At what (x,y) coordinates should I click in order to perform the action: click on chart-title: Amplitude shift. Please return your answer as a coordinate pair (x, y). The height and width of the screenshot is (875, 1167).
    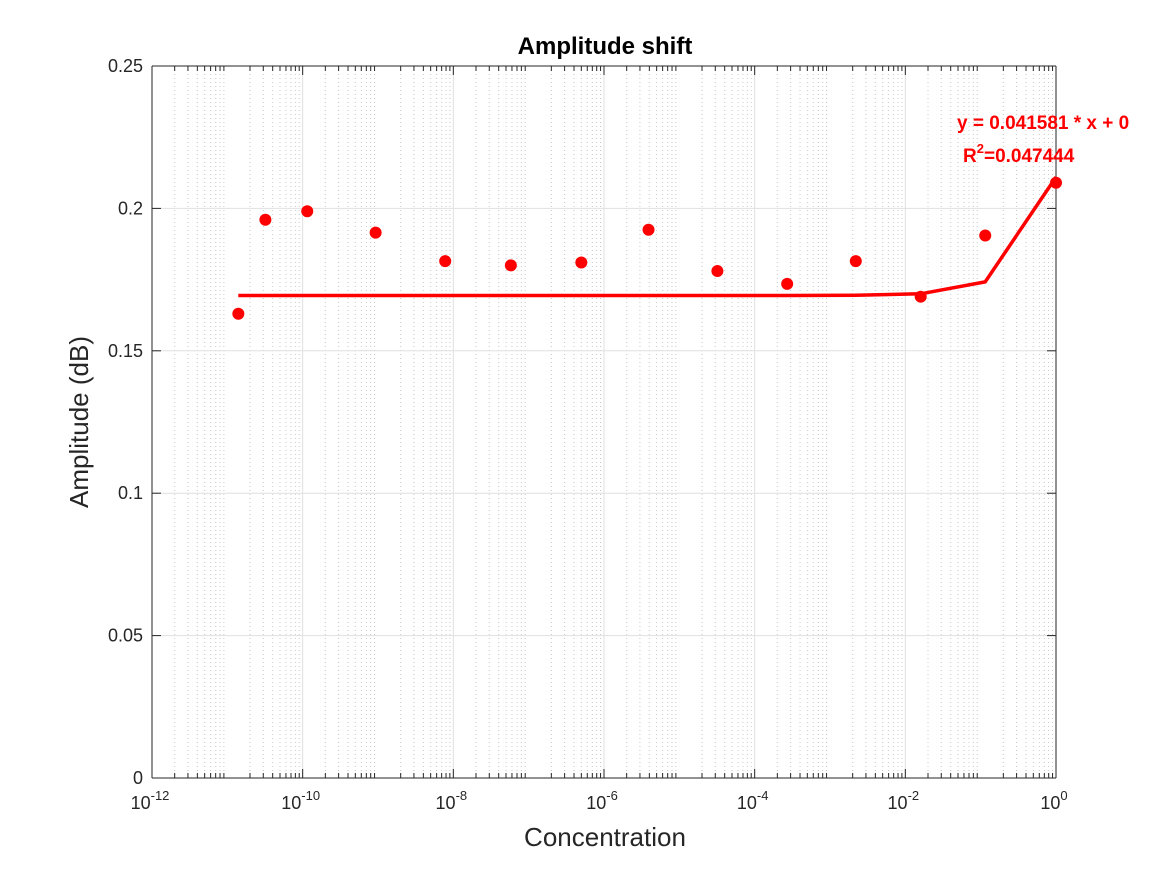
    Looking at the image, I should click on (605, 46).